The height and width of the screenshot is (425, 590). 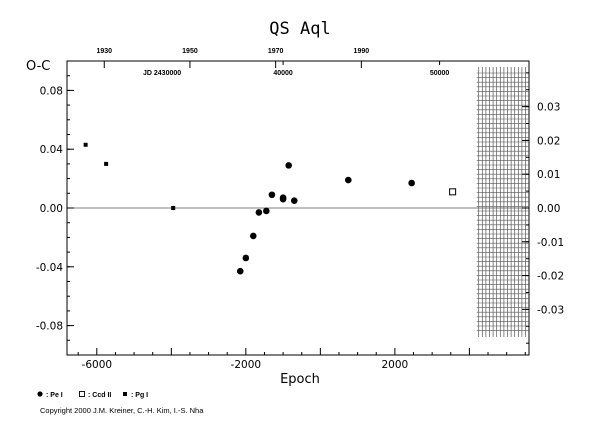 What do you see at coordinates (550, 243) in the screenshot?
I see `right-y-tick-label: -0.01` at bounding box center [550, 243].